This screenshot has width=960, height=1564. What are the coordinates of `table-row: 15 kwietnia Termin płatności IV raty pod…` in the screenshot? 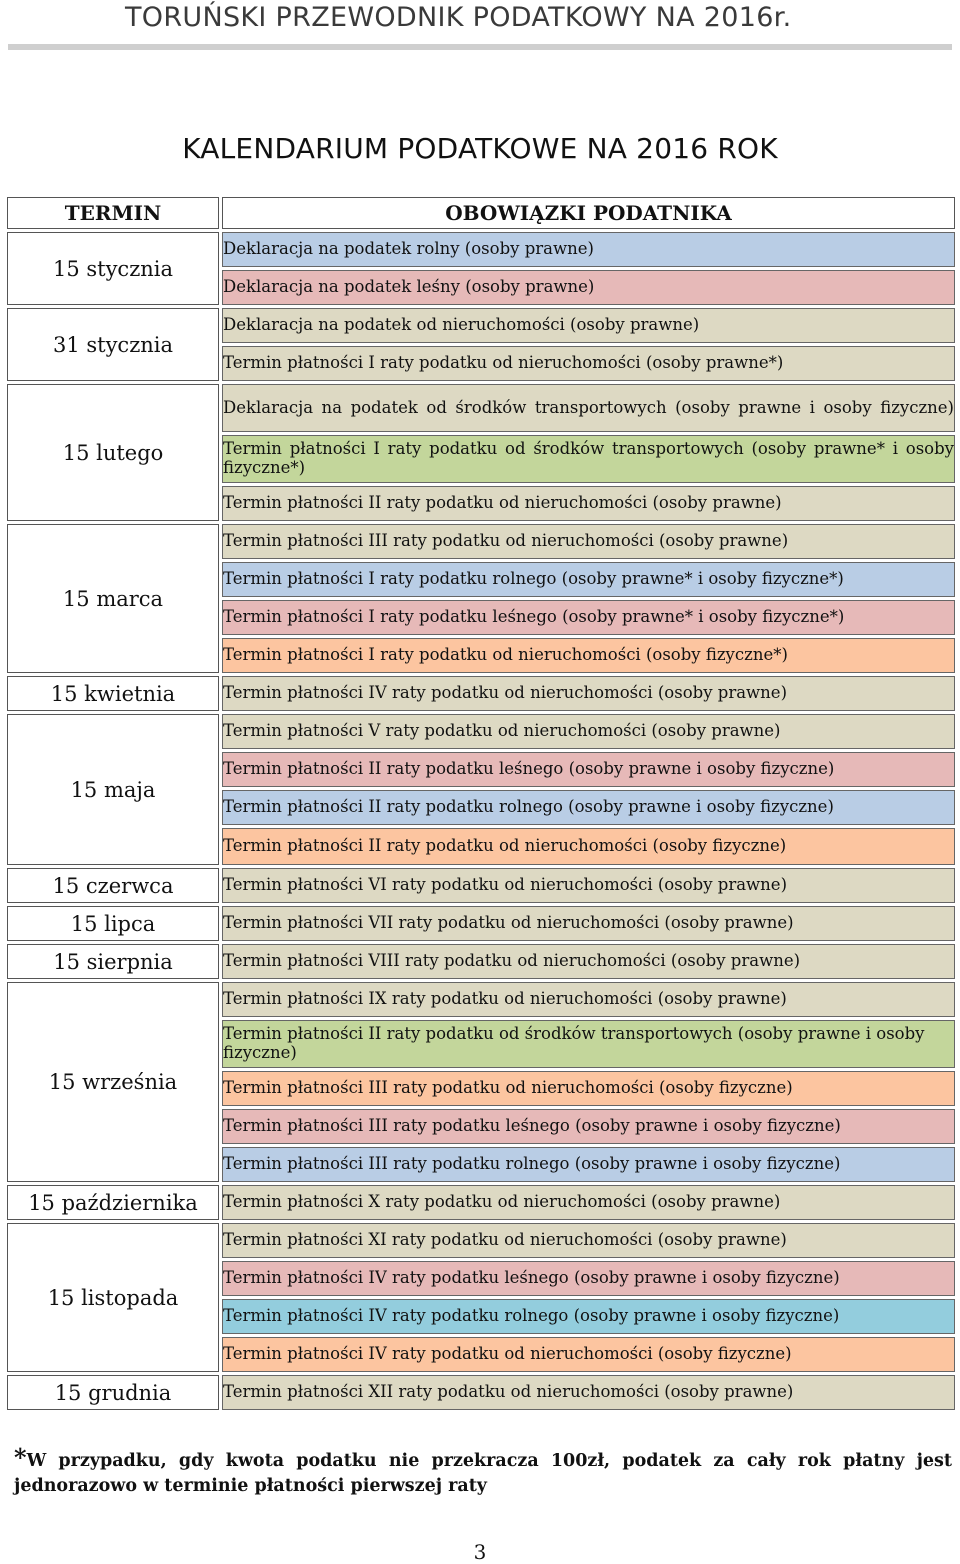 It's located at (481, 693).